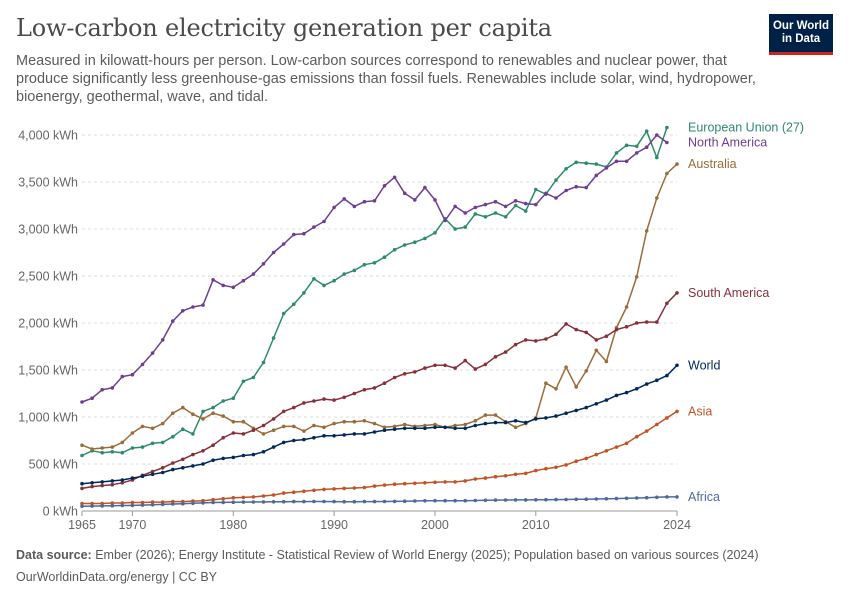 Image resolution: width=850 pixels, height=600 pixels. I want to click on series-asia, so click(379, 457).